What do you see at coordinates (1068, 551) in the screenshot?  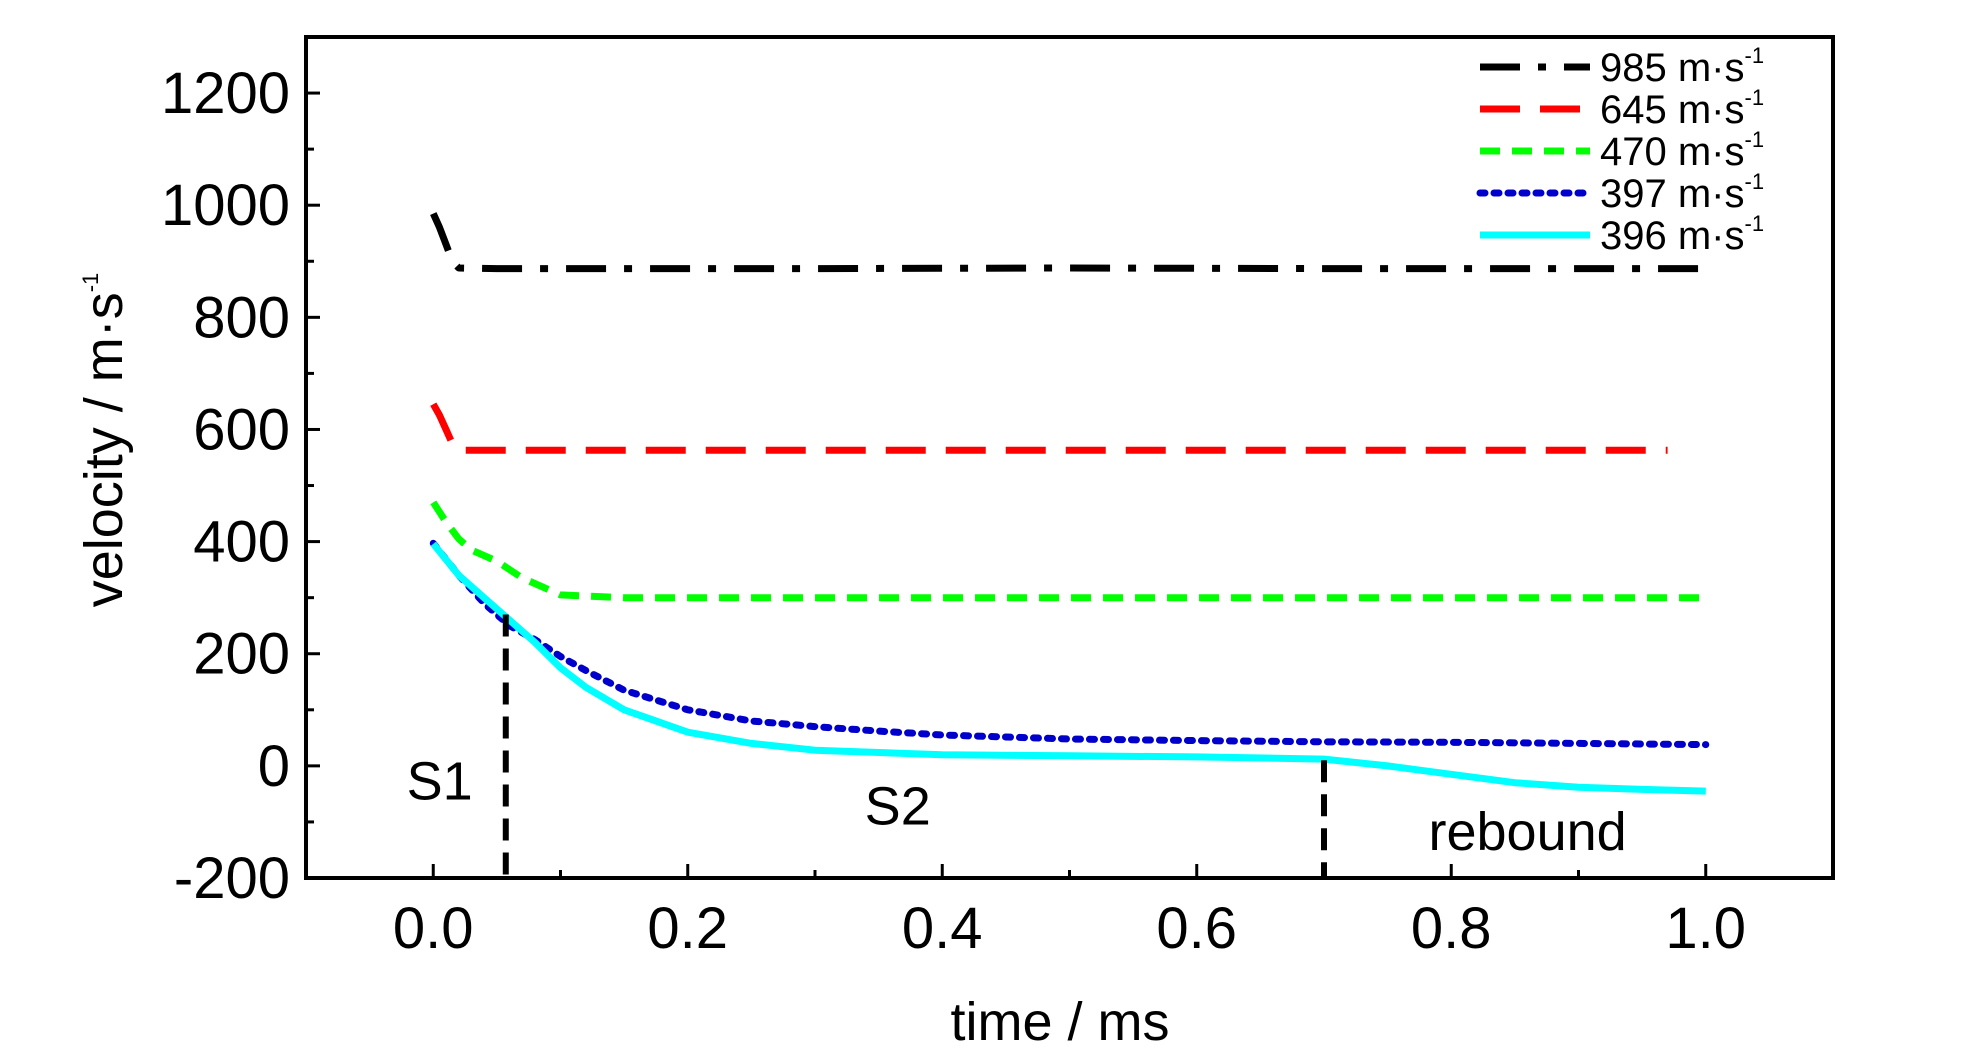 I see `series-line-470-m-s` at bounding box center [1068, 551].